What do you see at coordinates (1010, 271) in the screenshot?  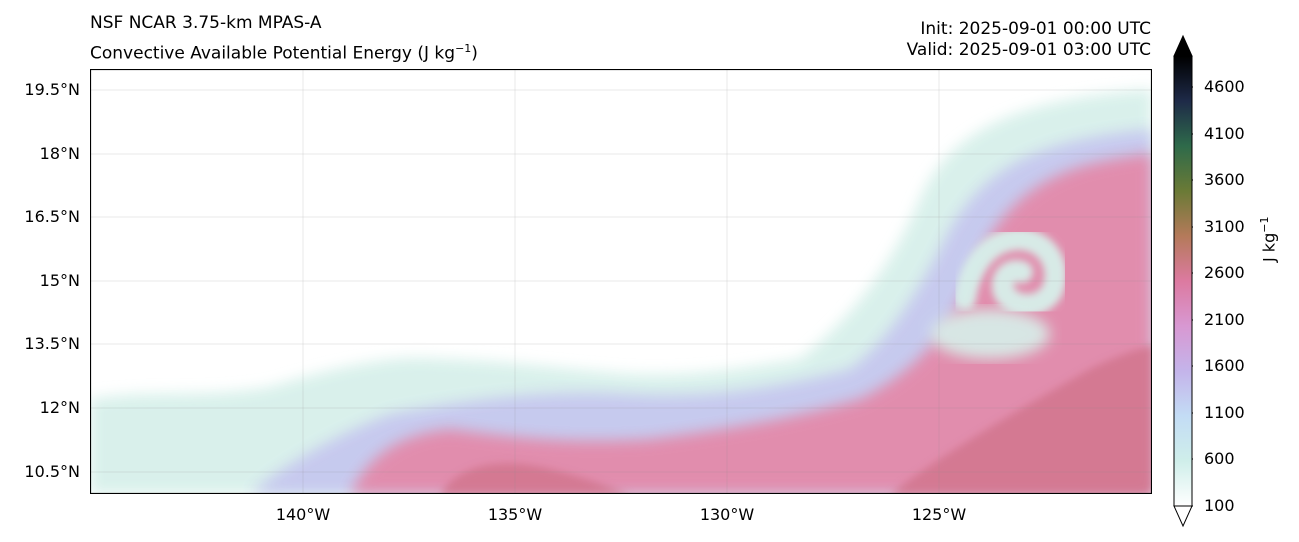 I see `cyclone-spiral` at bounding box center [1010, 271].